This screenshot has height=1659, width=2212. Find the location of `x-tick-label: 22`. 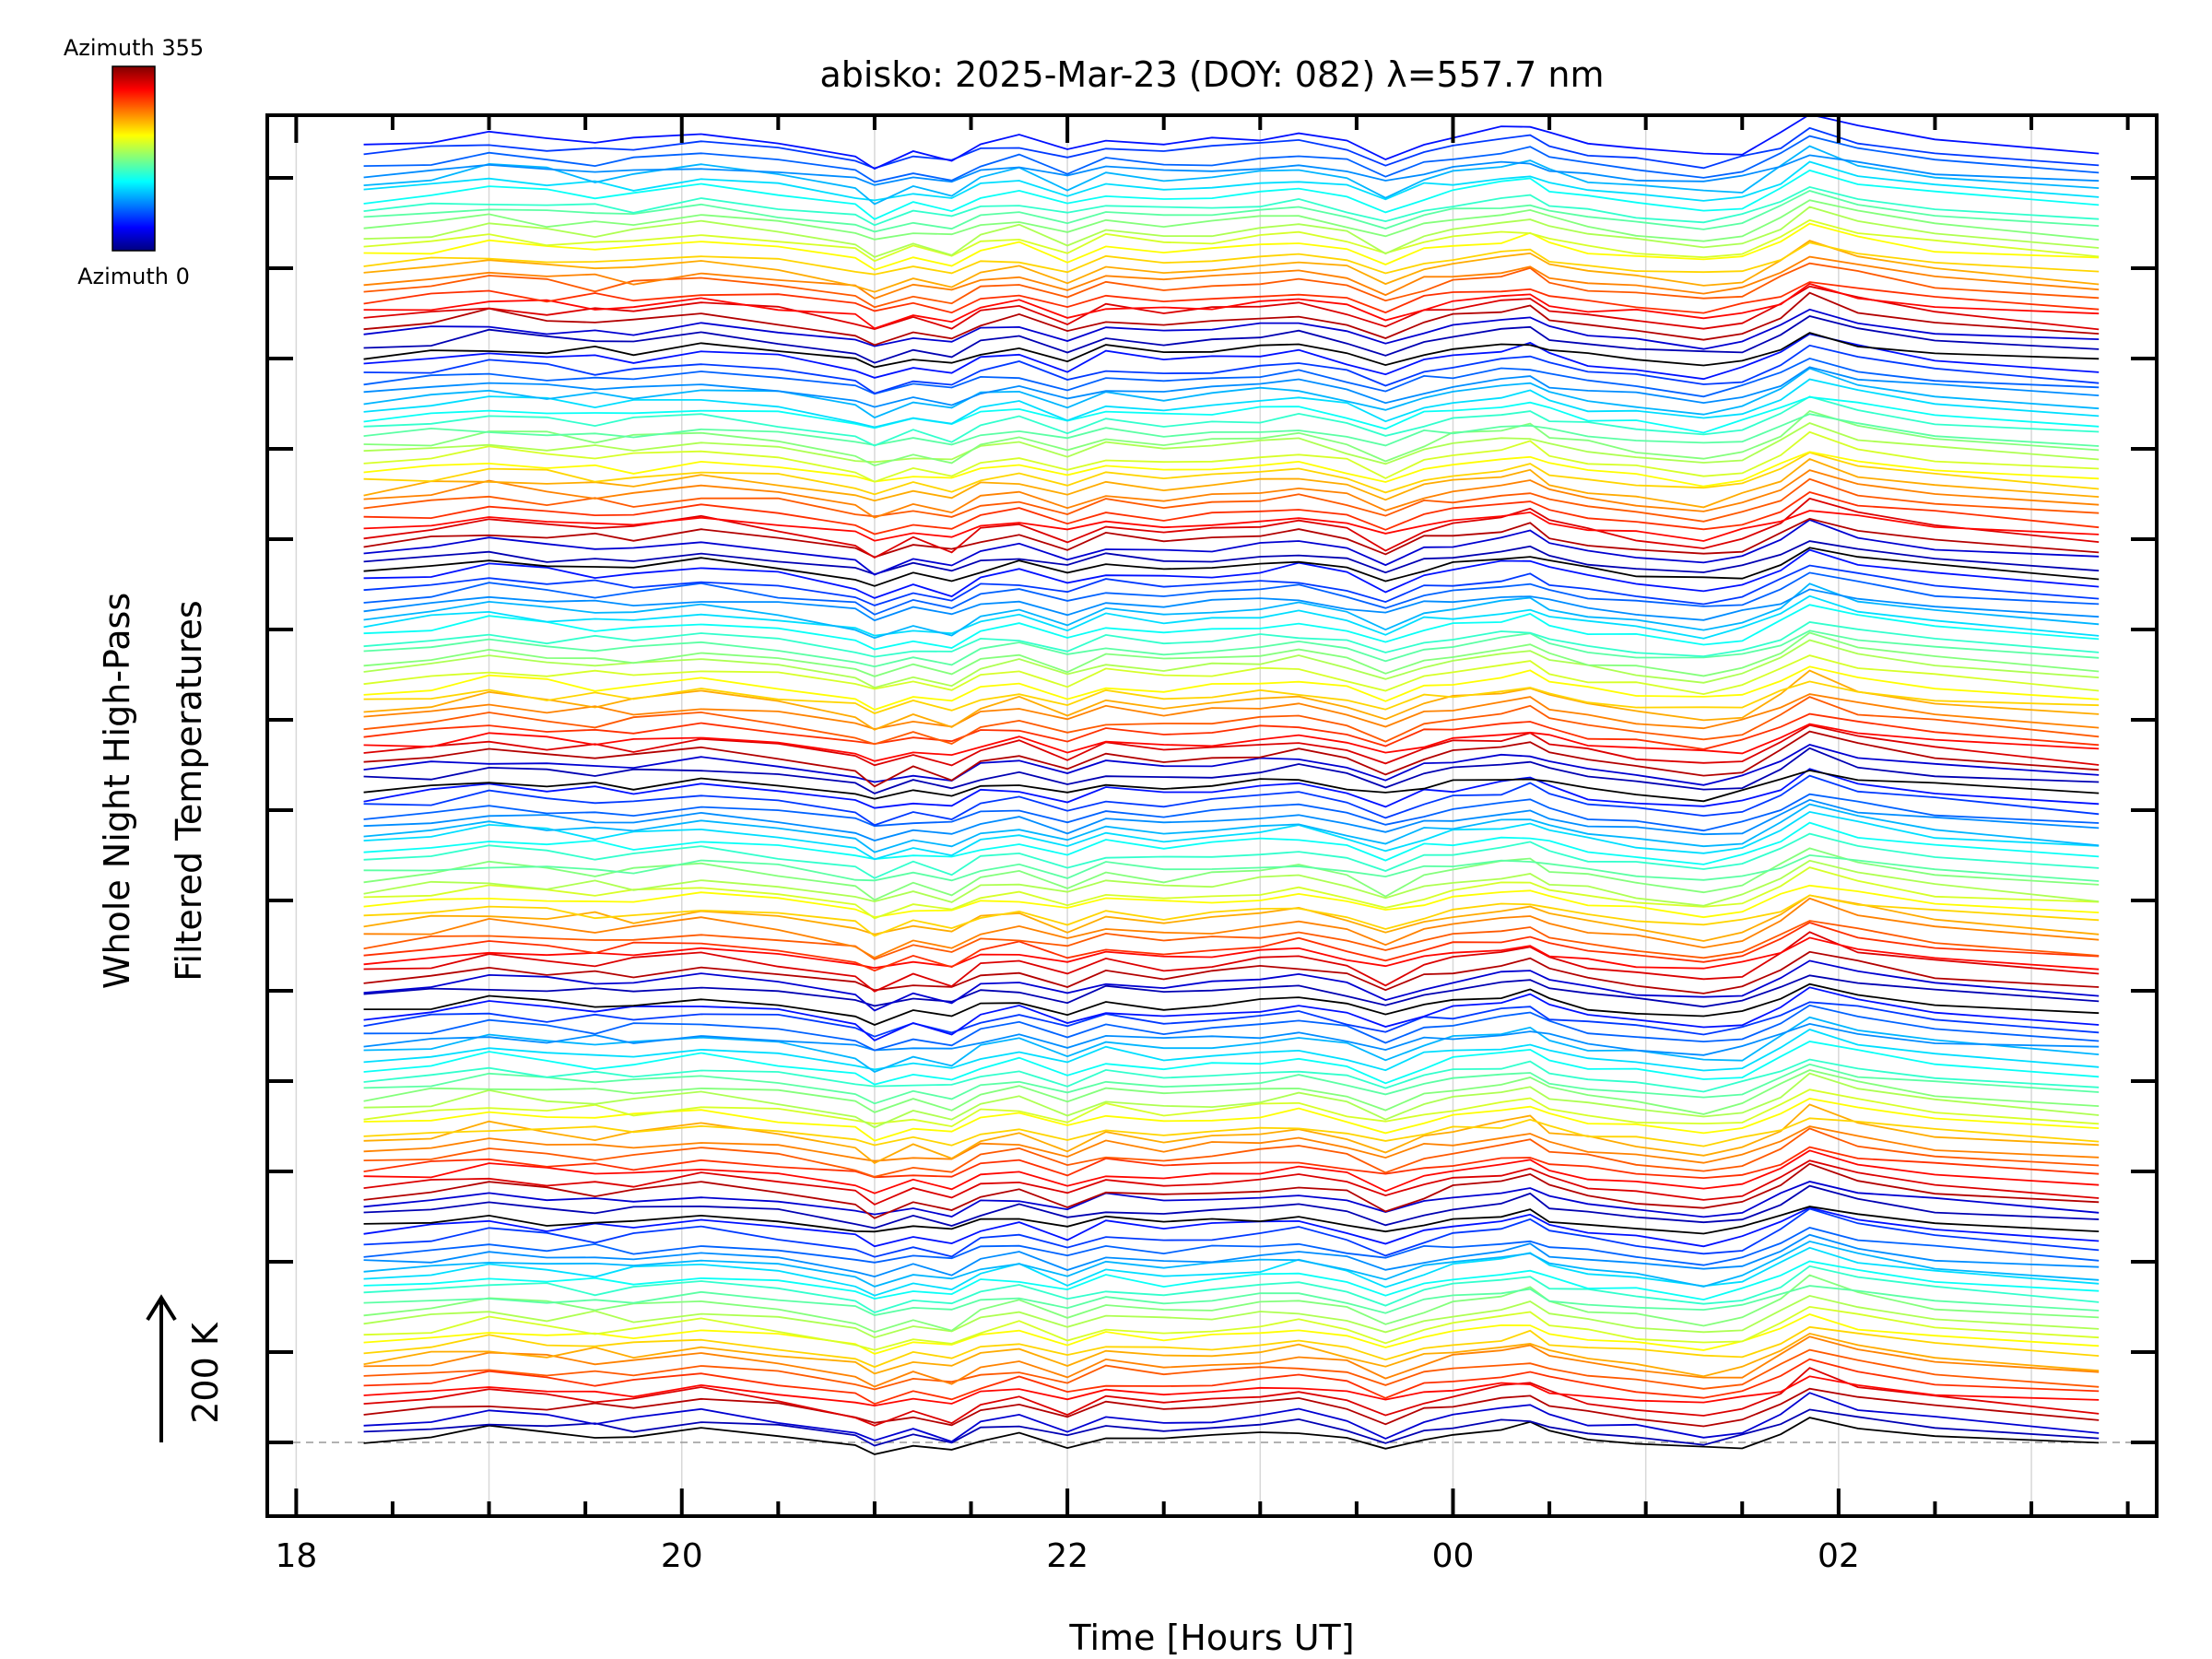

x-tick-label: 22 is located at coordinates (1067, 1556).